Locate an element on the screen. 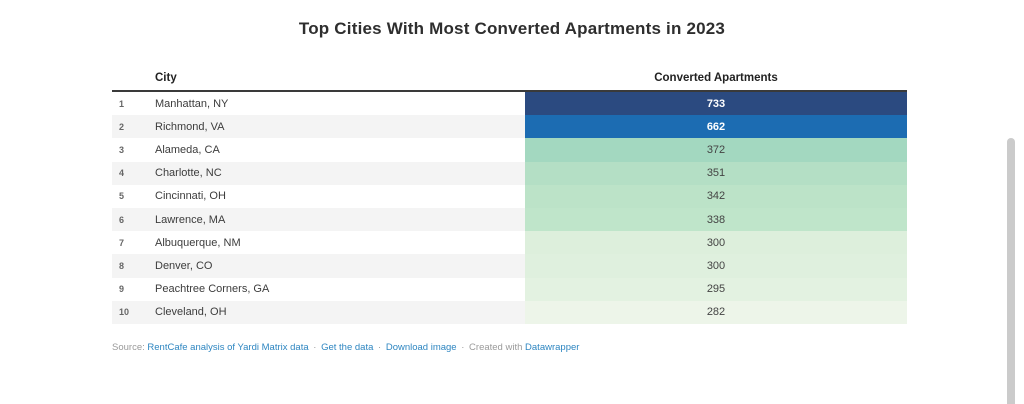 The height and width of the screenshot is (404, 1024). rank-cell: 3 is located at coordinates (122, 149).